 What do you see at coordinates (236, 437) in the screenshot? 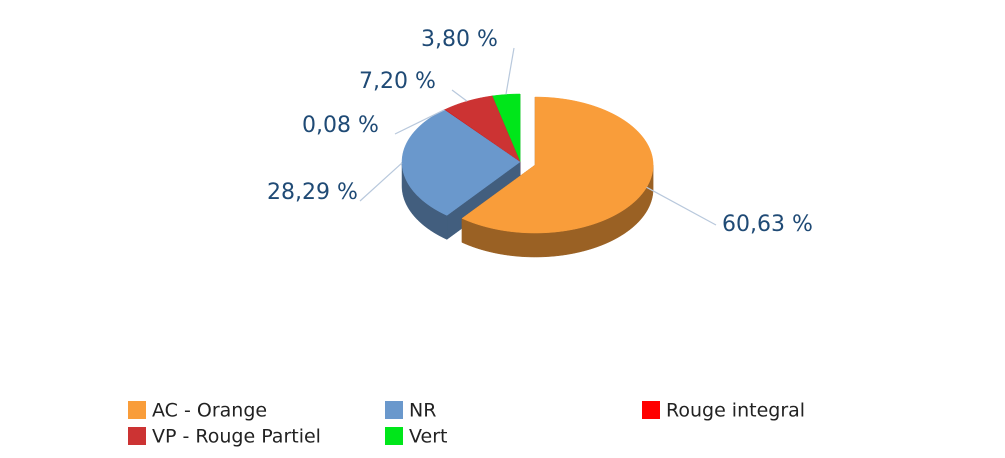
I see `legend-label: VP - Rouge Partiel` at bounding box center [236, 437].